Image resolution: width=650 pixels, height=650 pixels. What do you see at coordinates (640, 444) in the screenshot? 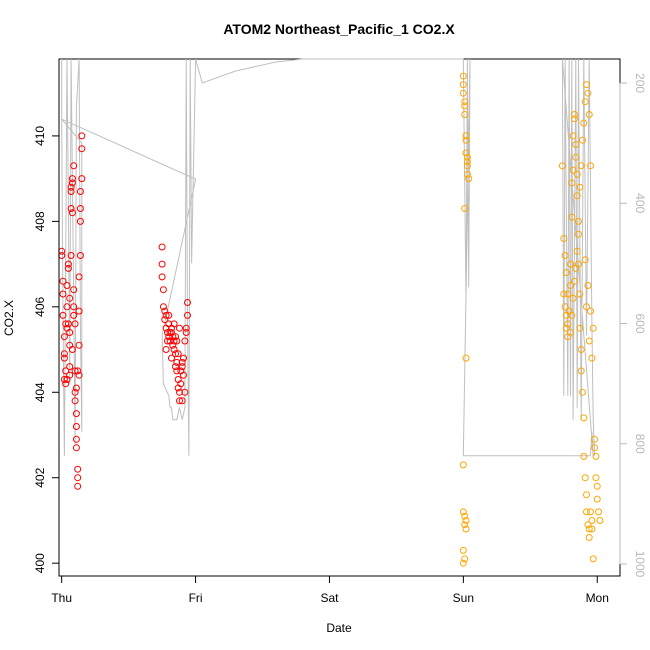
I see `y2-tick-label: 800` at bounding box center [640, 444].